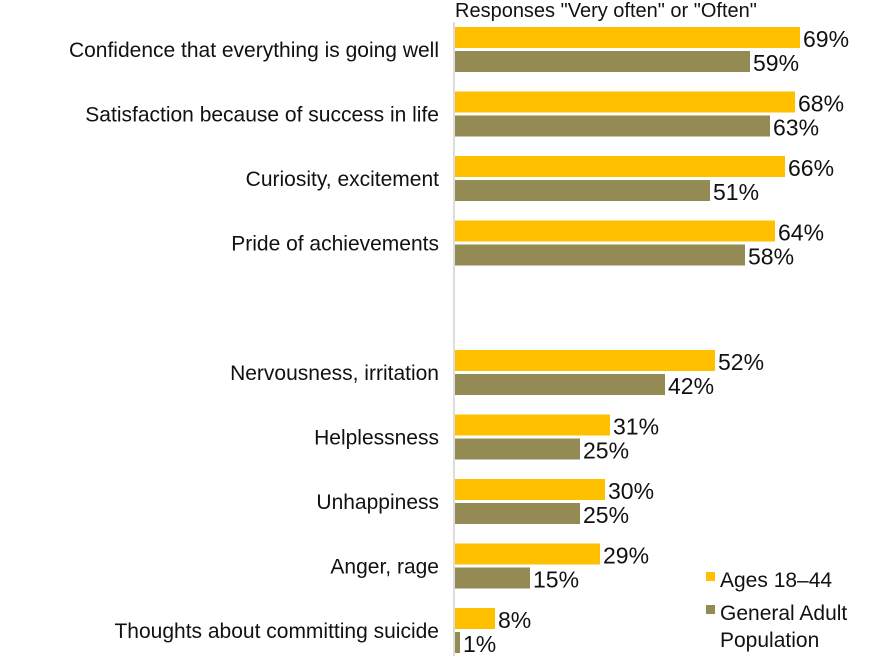  Describe the element at coordinates (335, 244) in the screenshot. I see `category-label: Pride of achievements` at that location.